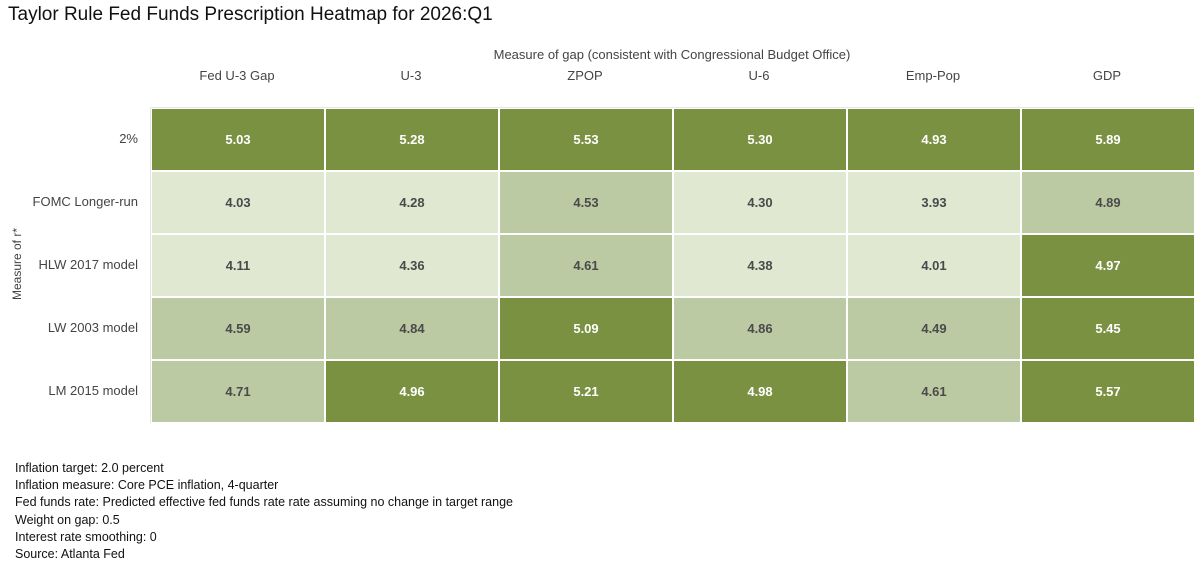 The width and height of the screenshot is (1200, 567). Describe the element at coordinates (411, 75) in the screenshot. I see `column-header: U-3` at that location.